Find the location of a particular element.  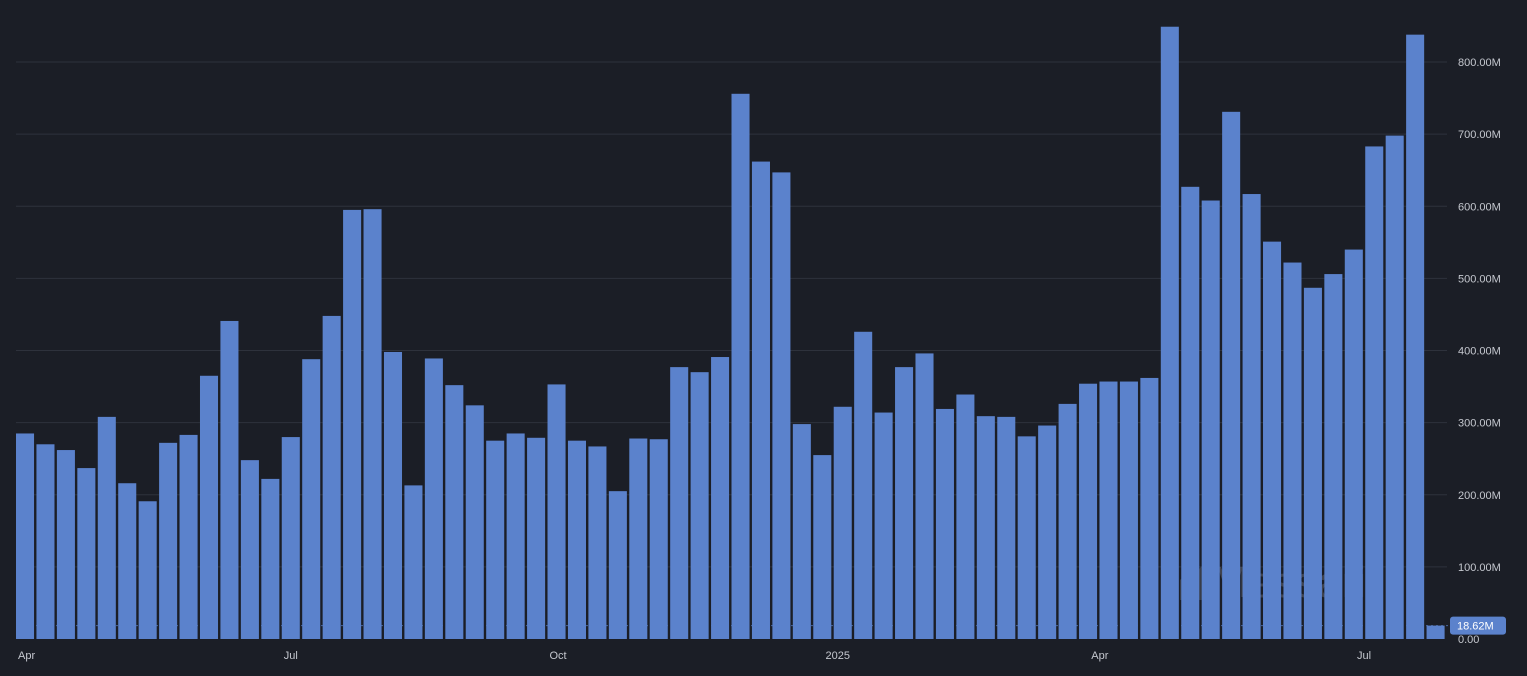

y-tick-label: 400.00M is located at coordinates (1479, 352).